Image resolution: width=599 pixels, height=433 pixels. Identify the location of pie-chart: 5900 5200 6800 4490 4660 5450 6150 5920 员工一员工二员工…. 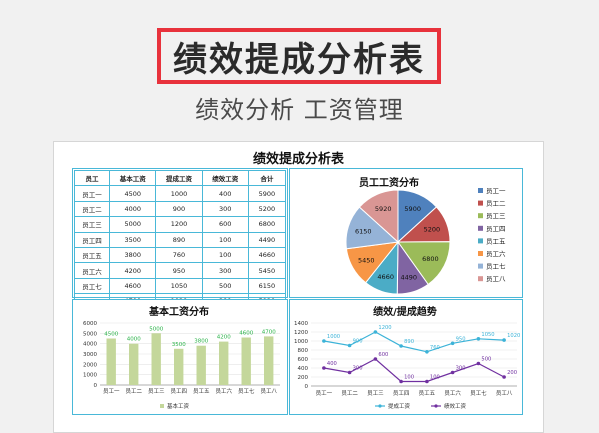
(425, 241).